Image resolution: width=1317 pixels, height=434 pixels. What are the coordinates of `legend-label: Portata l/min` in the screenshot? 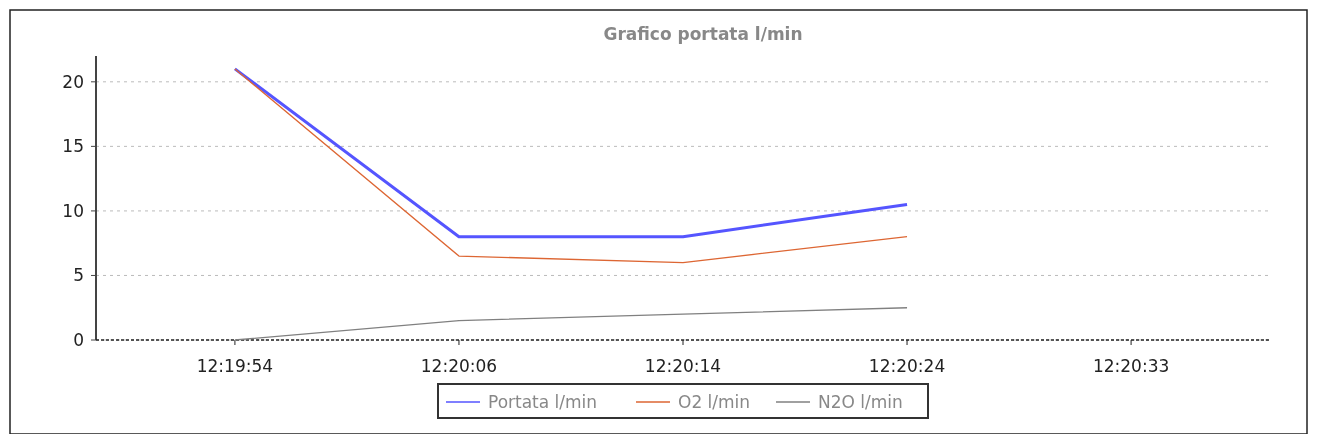 It's located at (543, 401).